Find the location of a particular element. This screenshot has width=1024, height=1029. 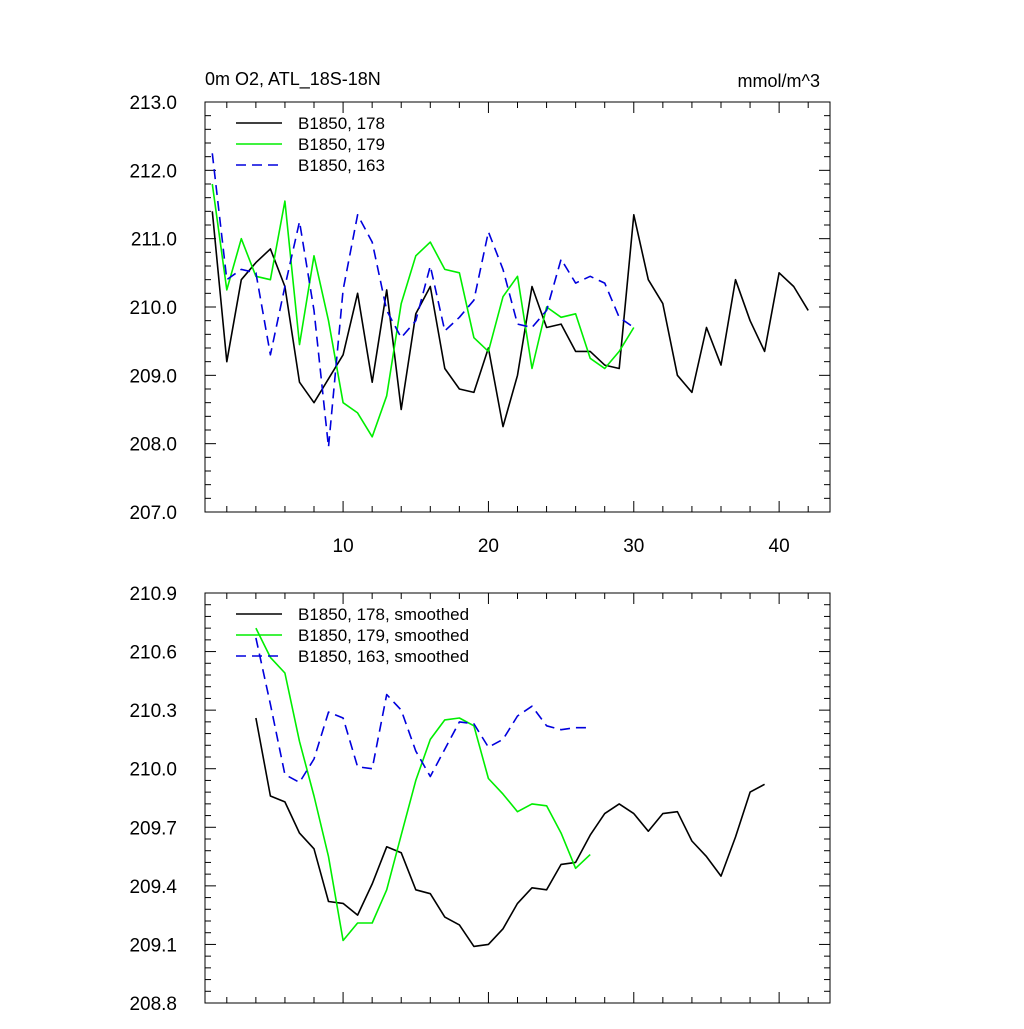

y-tick-label: 210.3 is located at coordinates (153, 711).